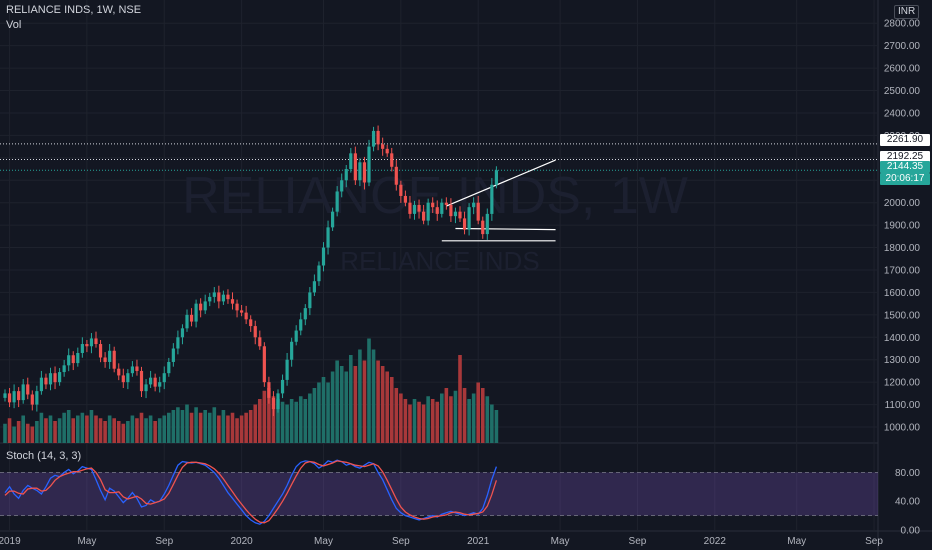  Describe the element at coordinates (902, 113) in the screenshot. I see `price-tick-label: 2400.00` at that location.